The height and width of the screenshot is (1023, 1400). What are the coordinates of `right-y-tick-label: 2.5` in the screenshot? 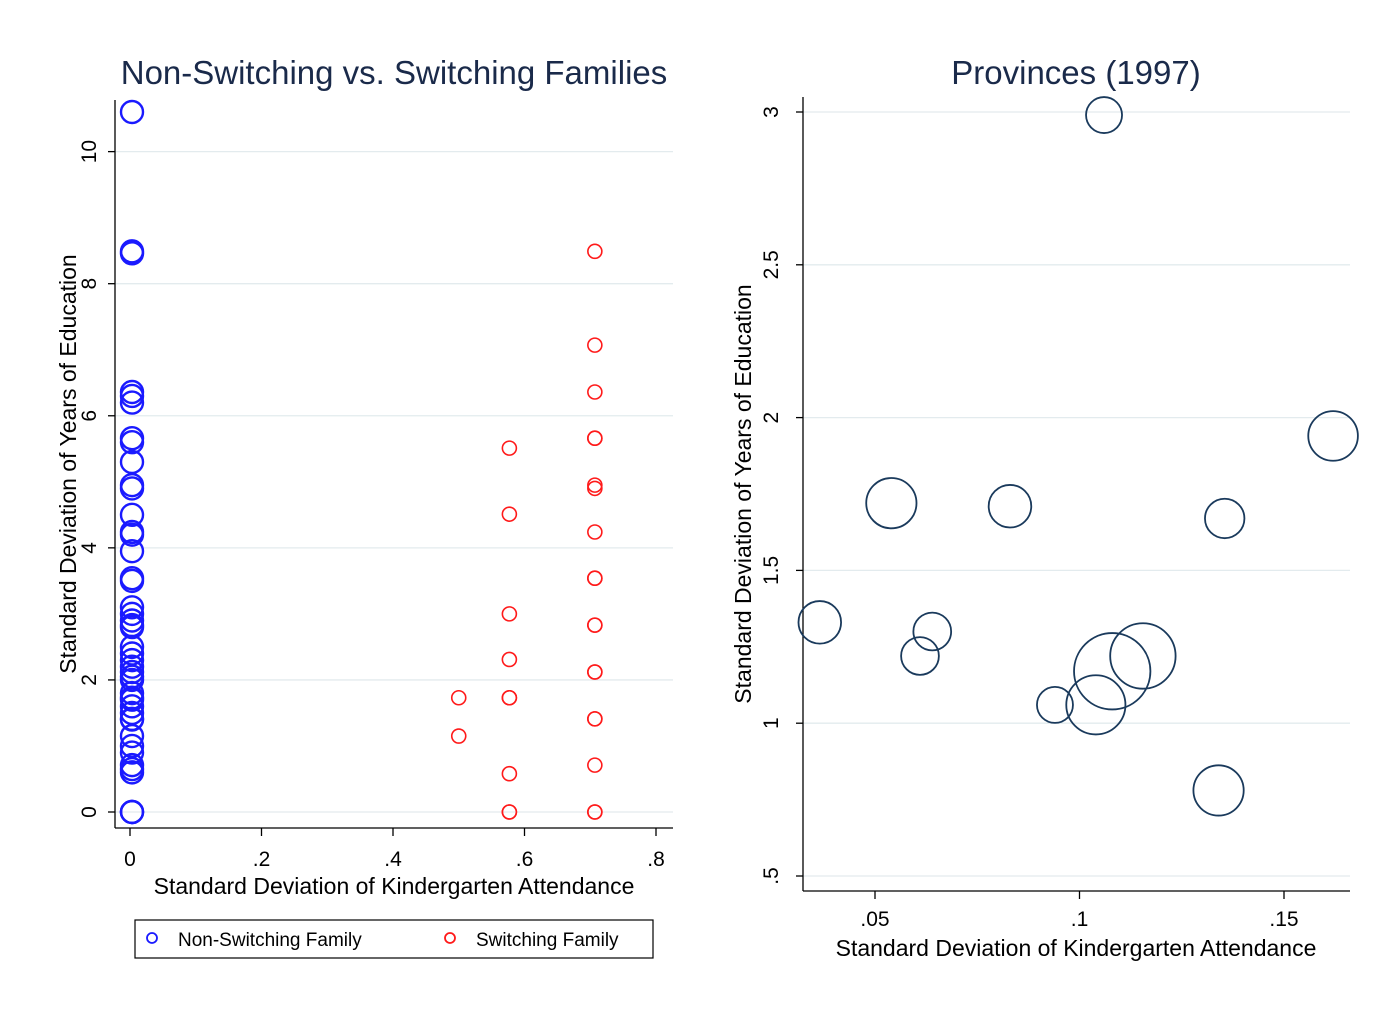 It's located at (771, 264).